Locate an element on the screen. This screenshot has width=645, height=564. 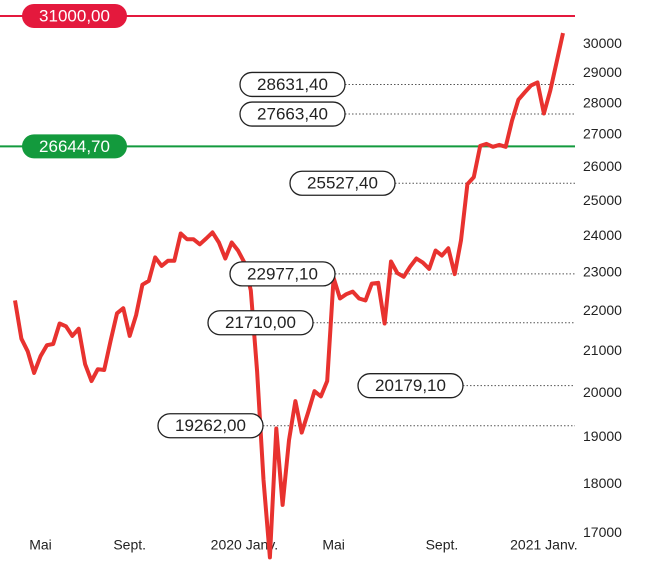
annotation-label: 25527,40 is located at coordinates (342, 183).